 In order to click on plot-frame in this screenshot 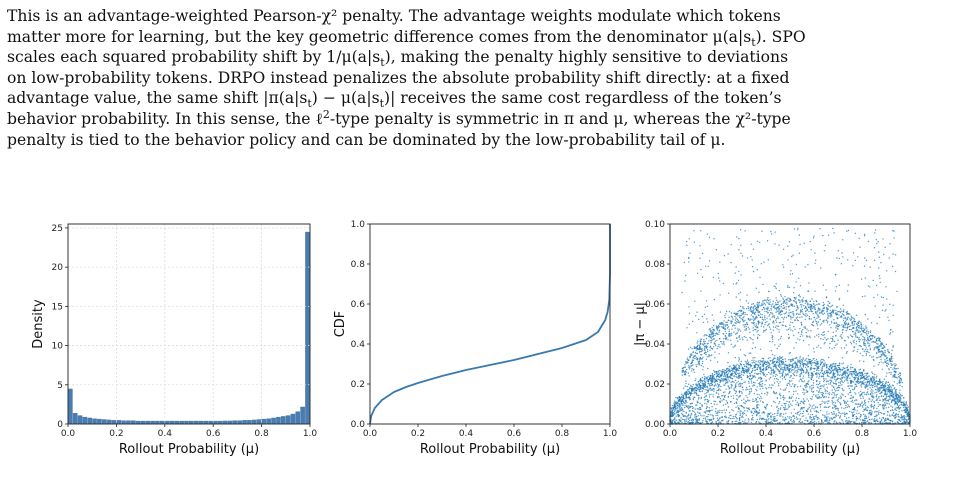, I will do `click(490, 324)`.